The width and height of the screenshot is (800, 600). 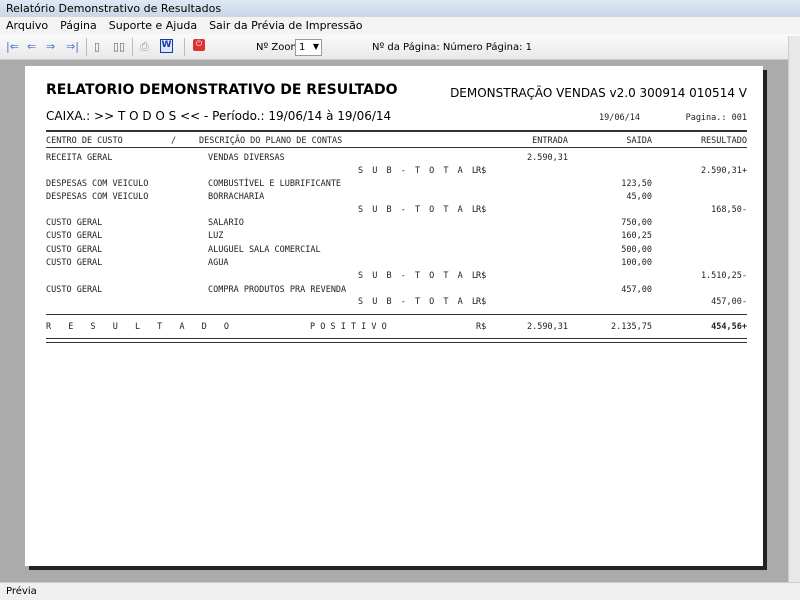 What do you see at coordinates (153, 25) in the screenshot?
I see `menu-suporte: Suporte e Ajuda` at bounding box center [153, 25].